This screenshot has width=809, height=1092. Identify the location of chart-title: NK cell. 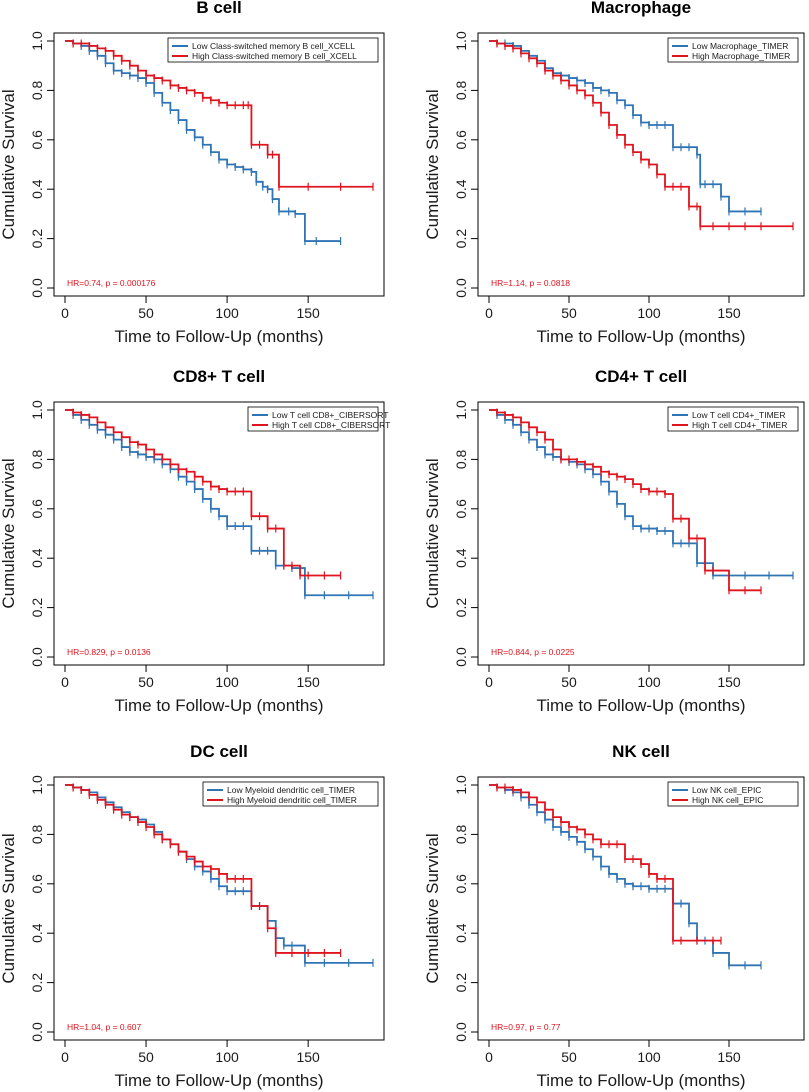
(641, 751).